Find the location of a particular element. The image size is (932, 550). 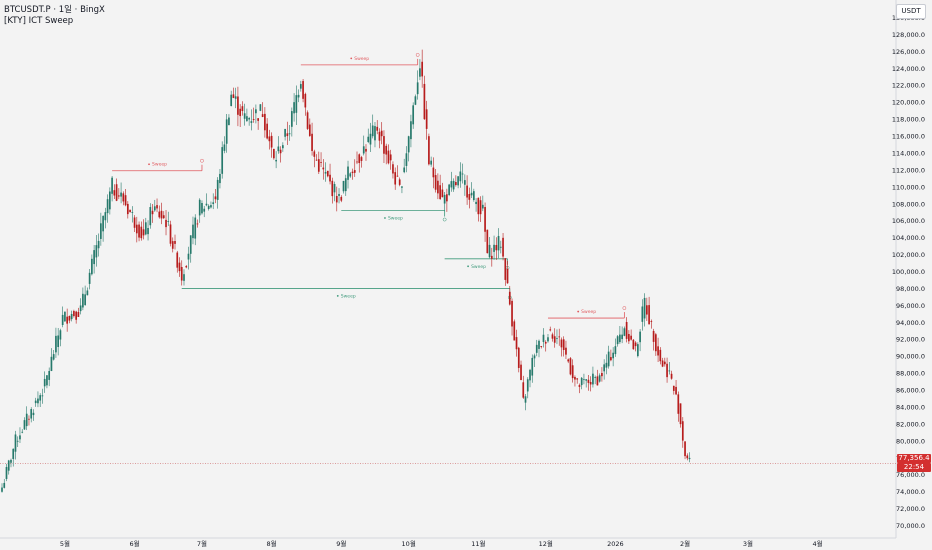

y-tick-label: 100,000.0 is located at coordinates (908, 272).